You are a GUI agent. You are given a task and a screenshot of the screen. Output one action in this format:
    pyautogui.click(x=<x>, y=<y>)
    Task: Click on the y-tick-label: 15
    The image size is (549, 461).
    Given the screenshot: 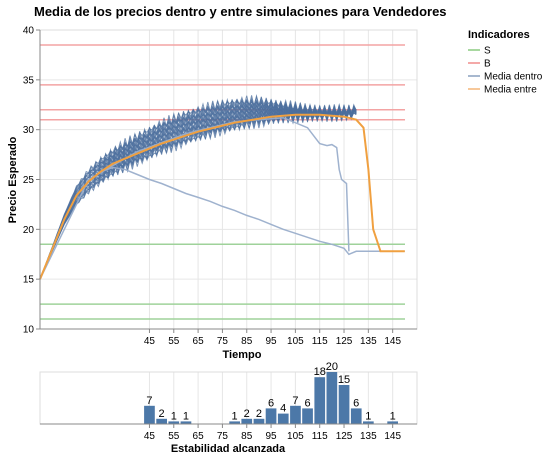 What is the action you would take?
    pyautogui.click(x=29, y=280)
    